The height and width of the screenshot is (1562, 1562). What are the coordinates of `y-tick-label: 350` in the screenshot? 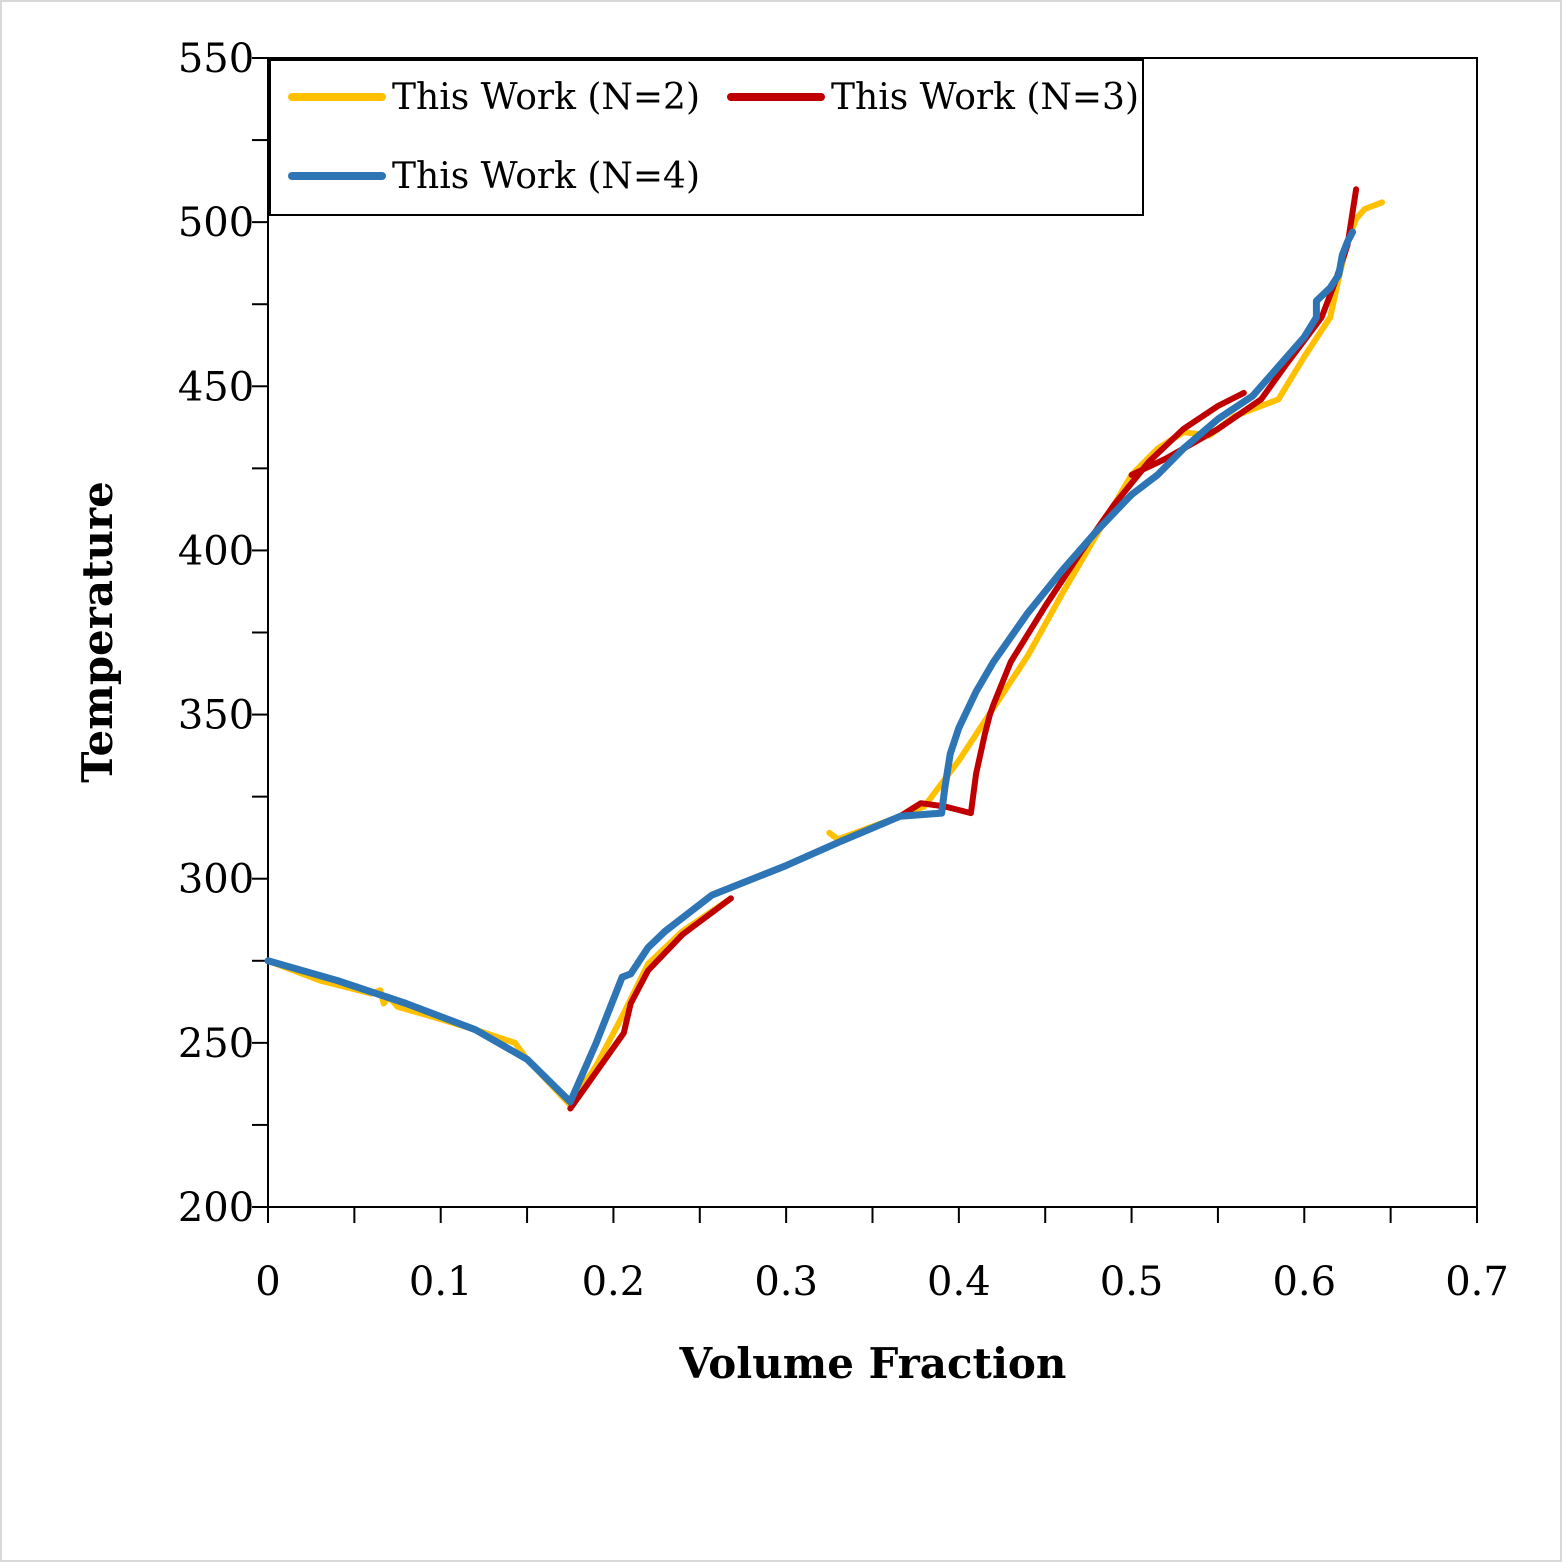 It's located at (216, 716).